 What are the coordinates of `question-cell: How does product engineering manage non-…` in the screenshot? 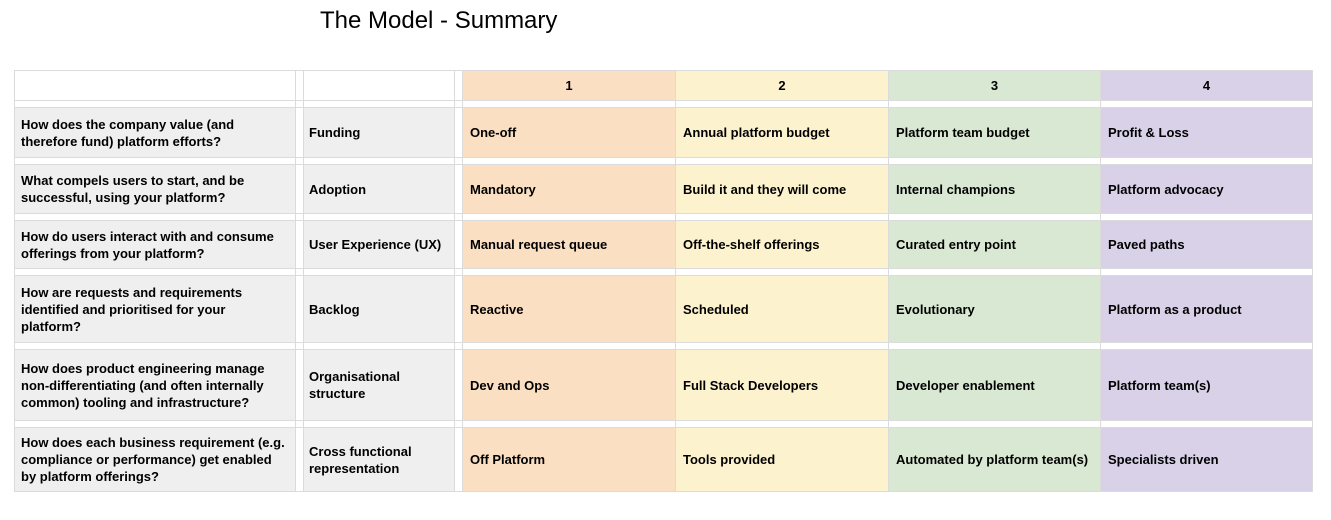 It's located at (155, 385).